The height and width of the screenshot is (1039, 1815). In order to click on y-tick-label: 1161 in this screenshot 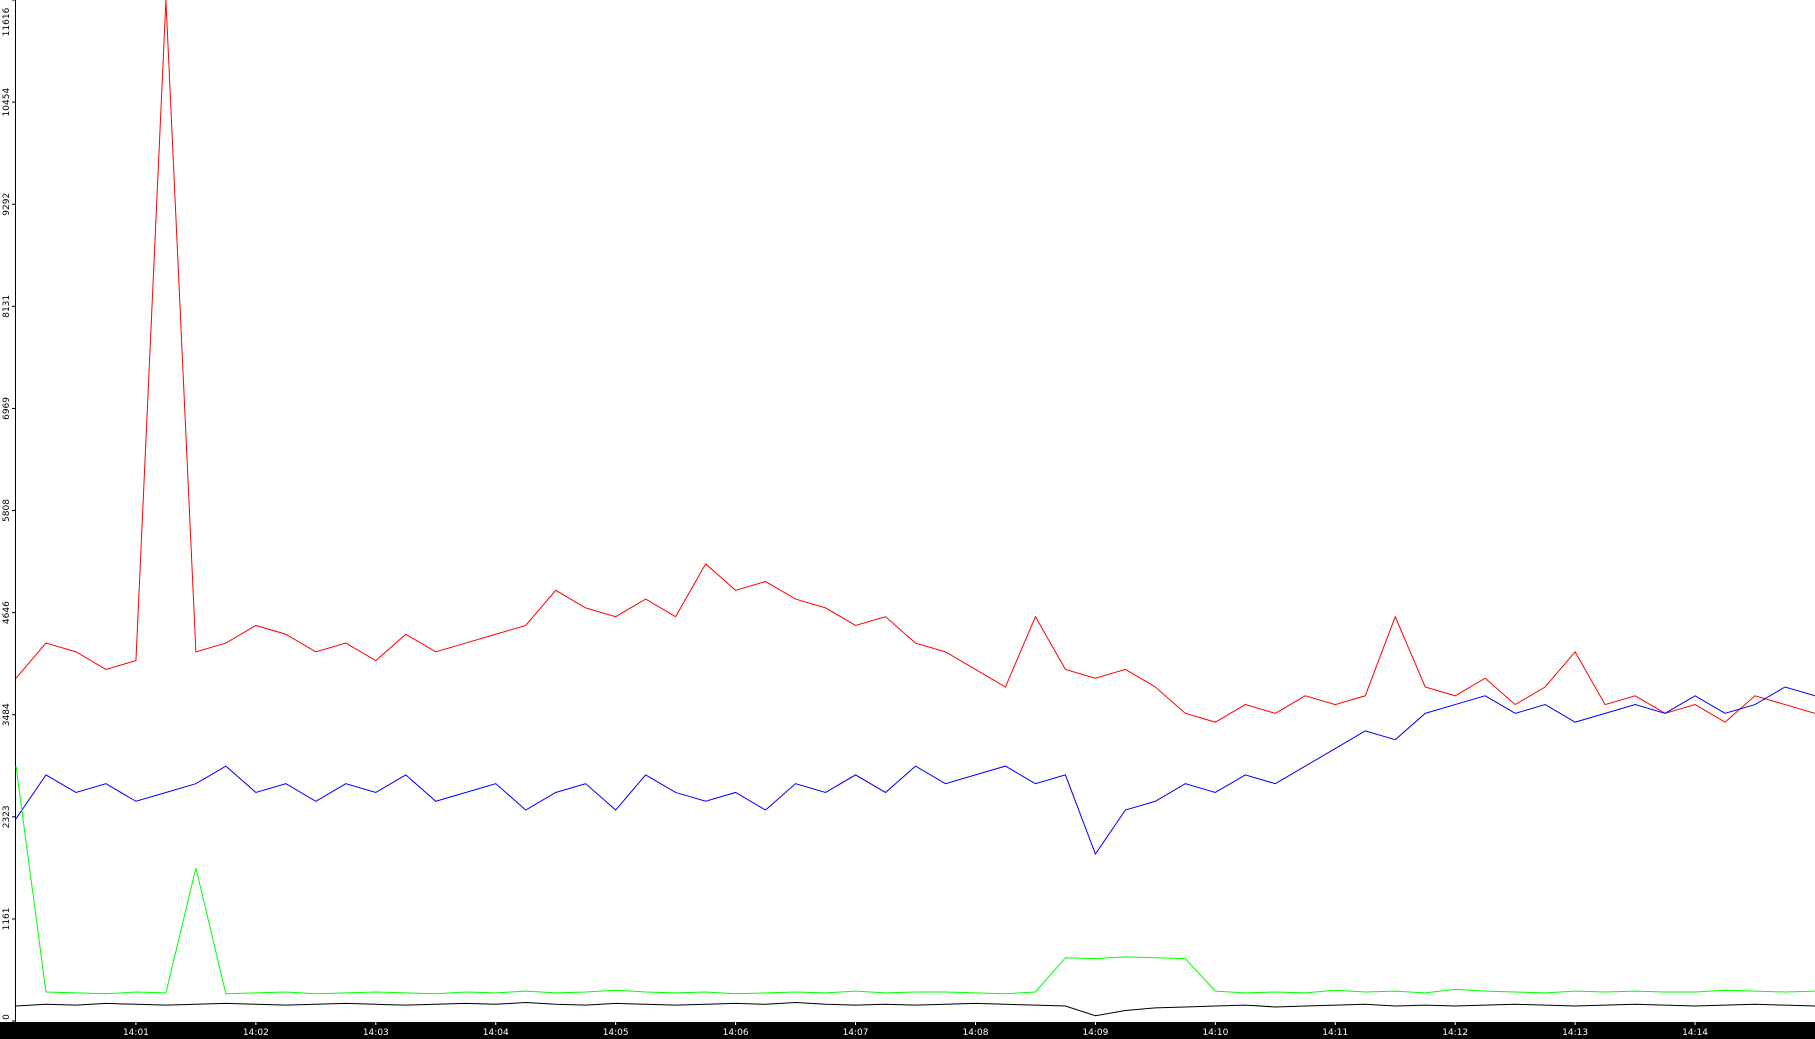, I will do `click(7, 918)`.